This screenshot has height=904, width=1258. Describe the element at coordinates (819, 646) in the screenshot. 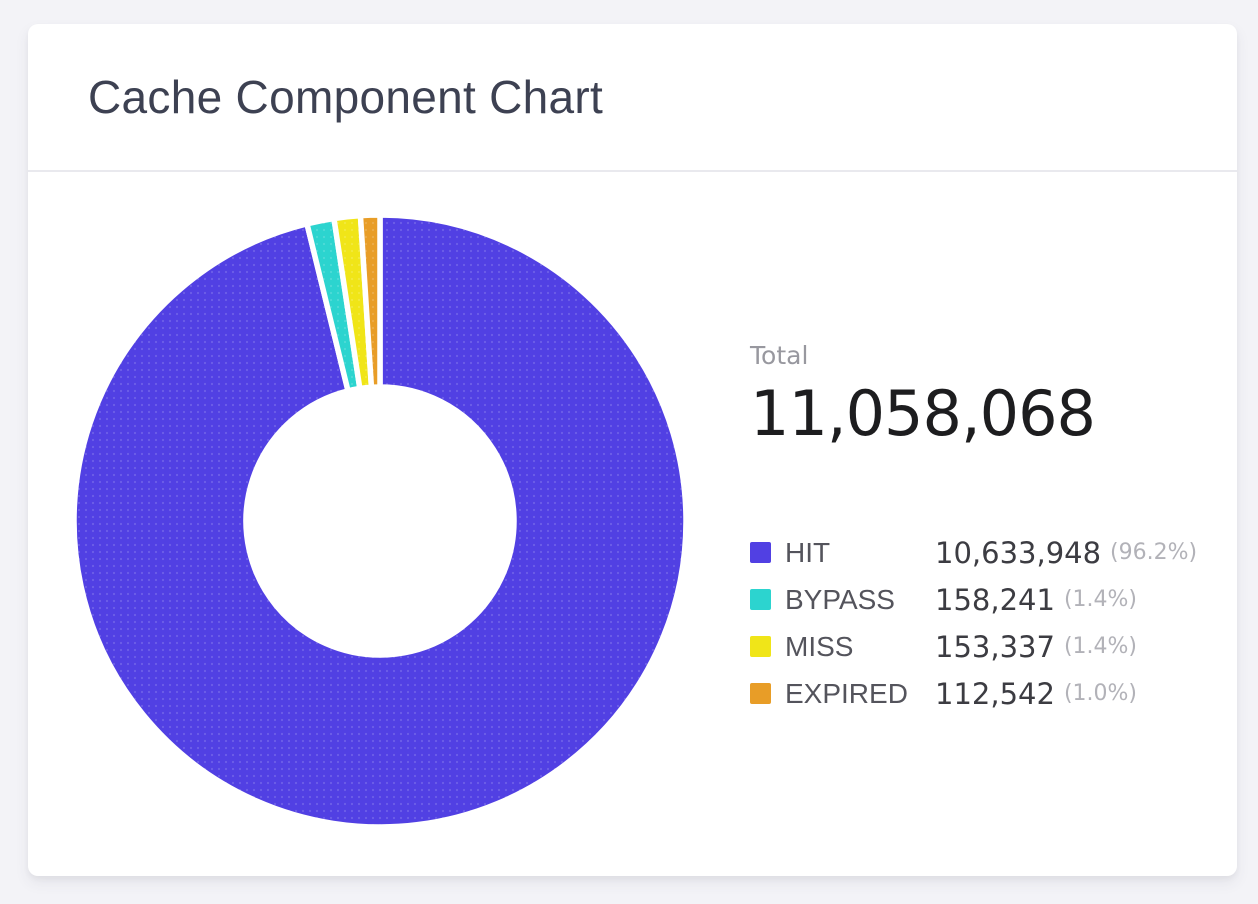

I see `legend-label: MISS` at that location.